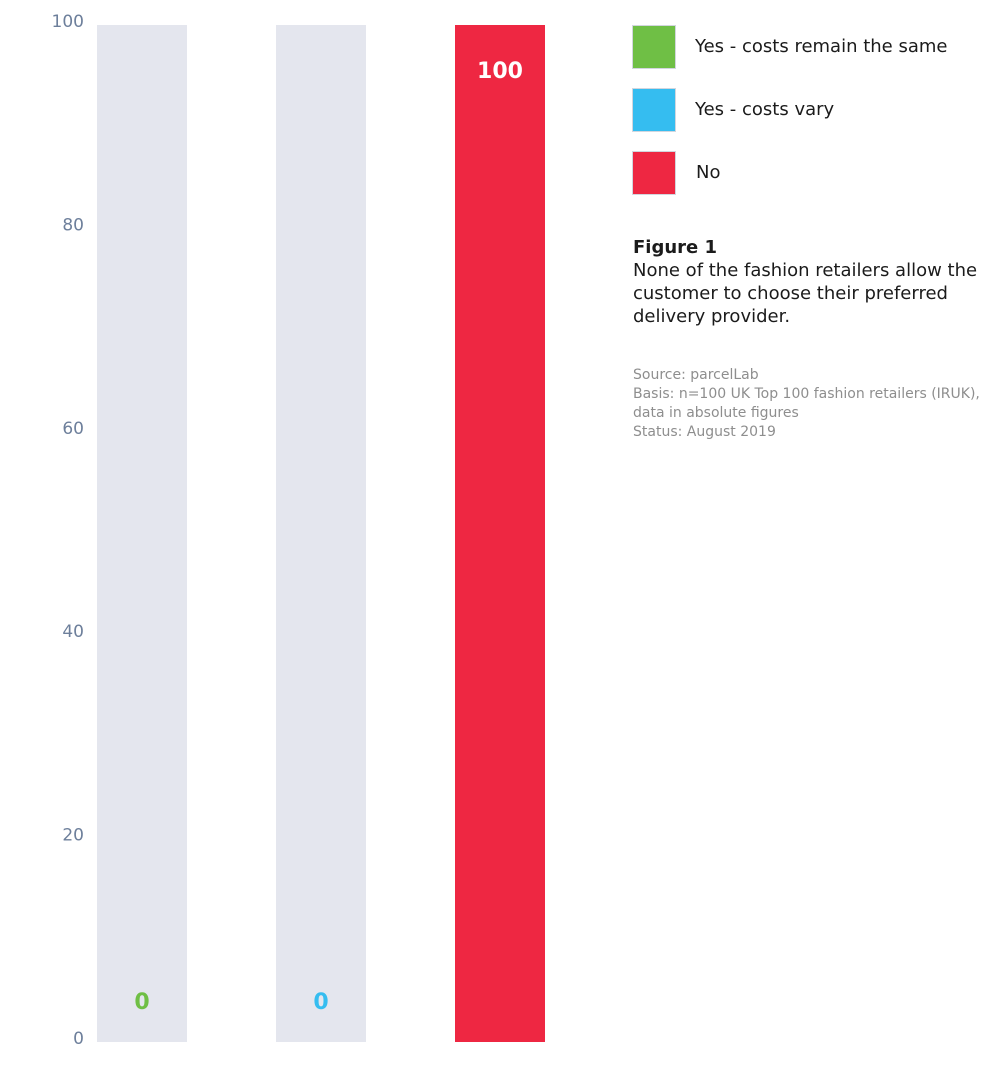 Image resolution: width=1000 pixels, height=1077 pixels. What do you see at coordinates (821, 46) in the screenshot?
I see `legend-label: Yes - costs remain the same` at bounding box center [821, 46].